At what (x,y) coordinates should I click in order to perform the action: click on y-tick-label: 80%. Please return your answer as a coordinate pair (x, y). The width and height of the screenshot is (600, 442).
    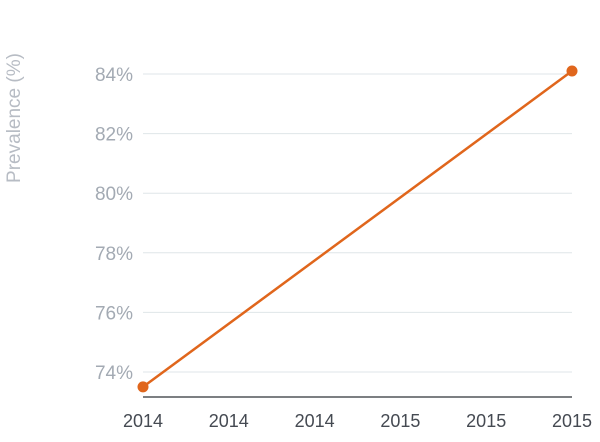
    Looking at the image, I should click on (114, 194).